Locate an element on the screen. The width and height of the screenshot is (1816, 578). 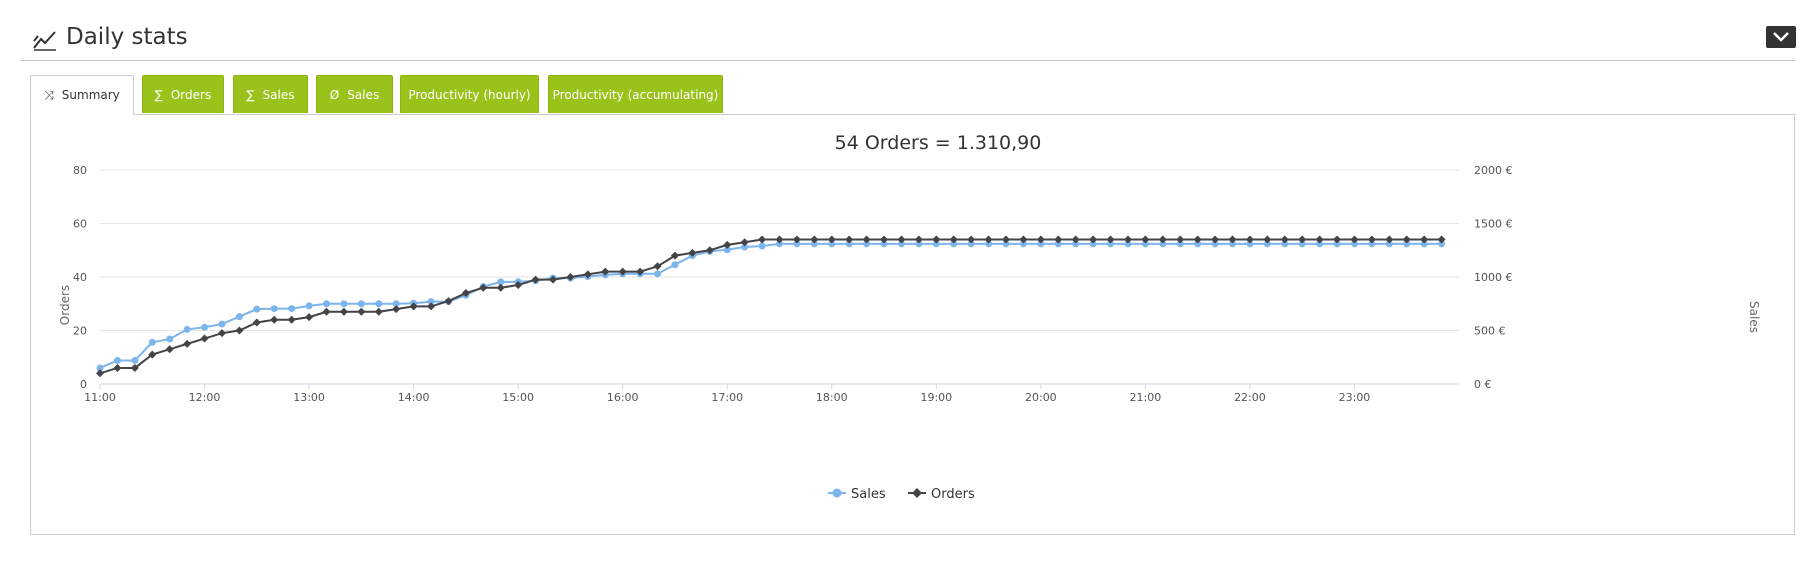
legend-item-orders: Orders is located at coordinates (941, 494).